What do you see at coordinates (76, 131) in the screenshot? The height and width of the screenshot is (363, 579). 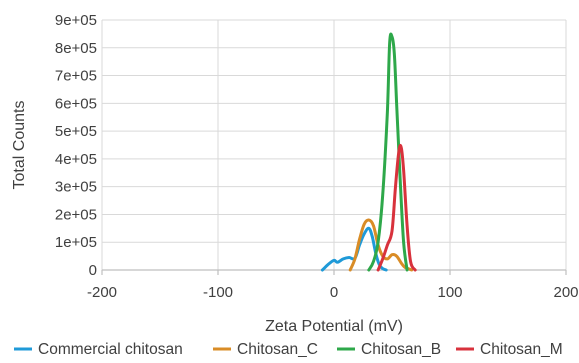 I see `y-tick-label: 5e+05` at bounding box center [76, 131].